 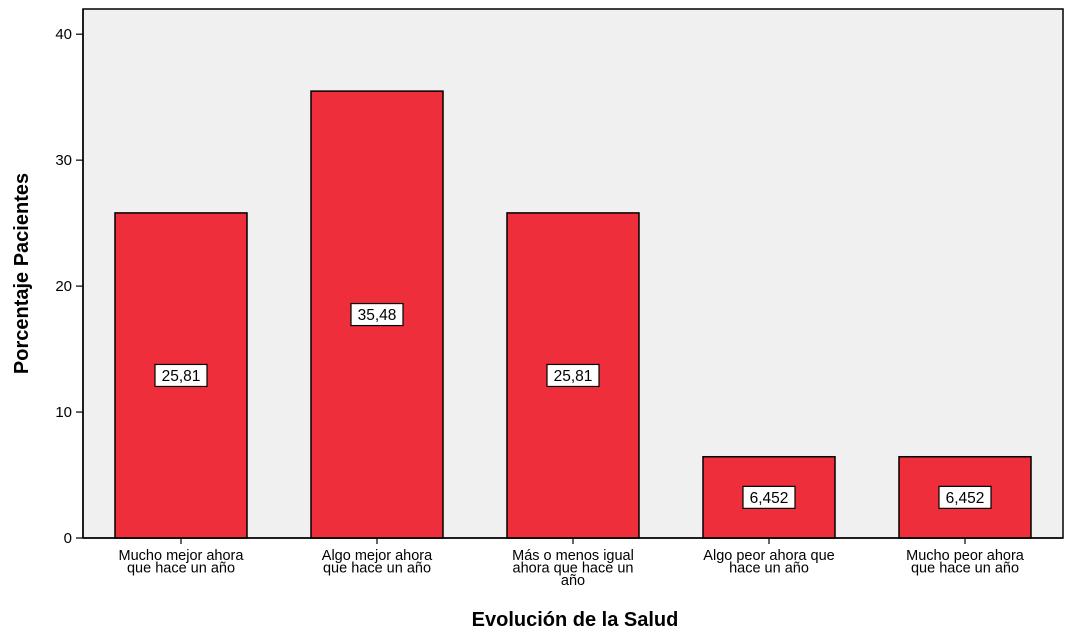 I want to click on x-axis-title: Evolución de la Salud, so click(x=575, y=620).